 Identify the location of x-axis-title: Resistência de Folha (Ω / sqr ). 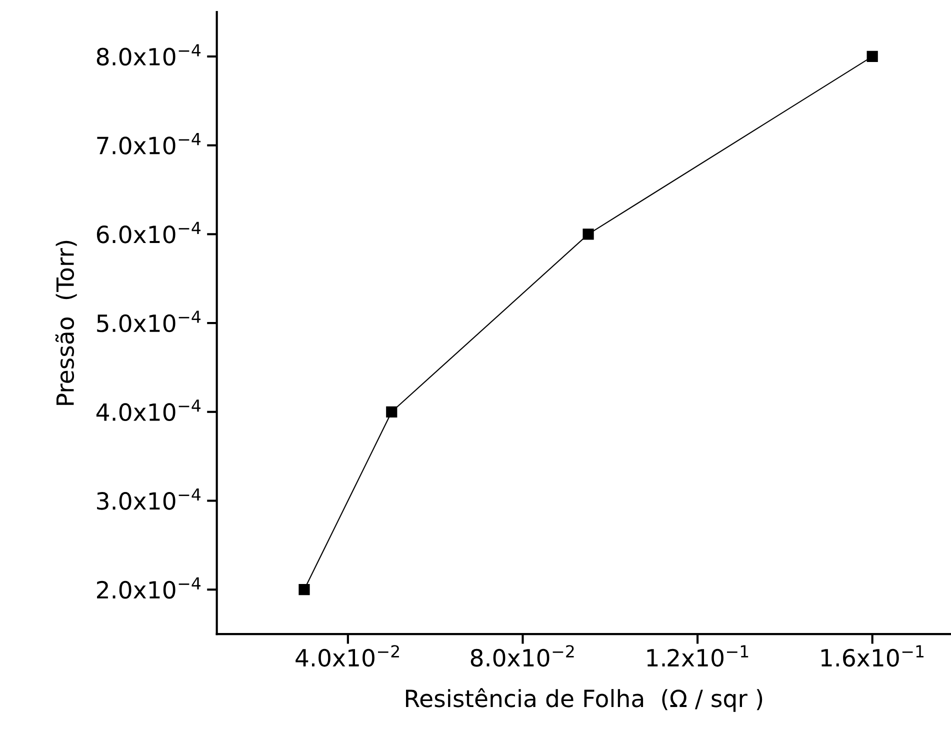
(584, 700).